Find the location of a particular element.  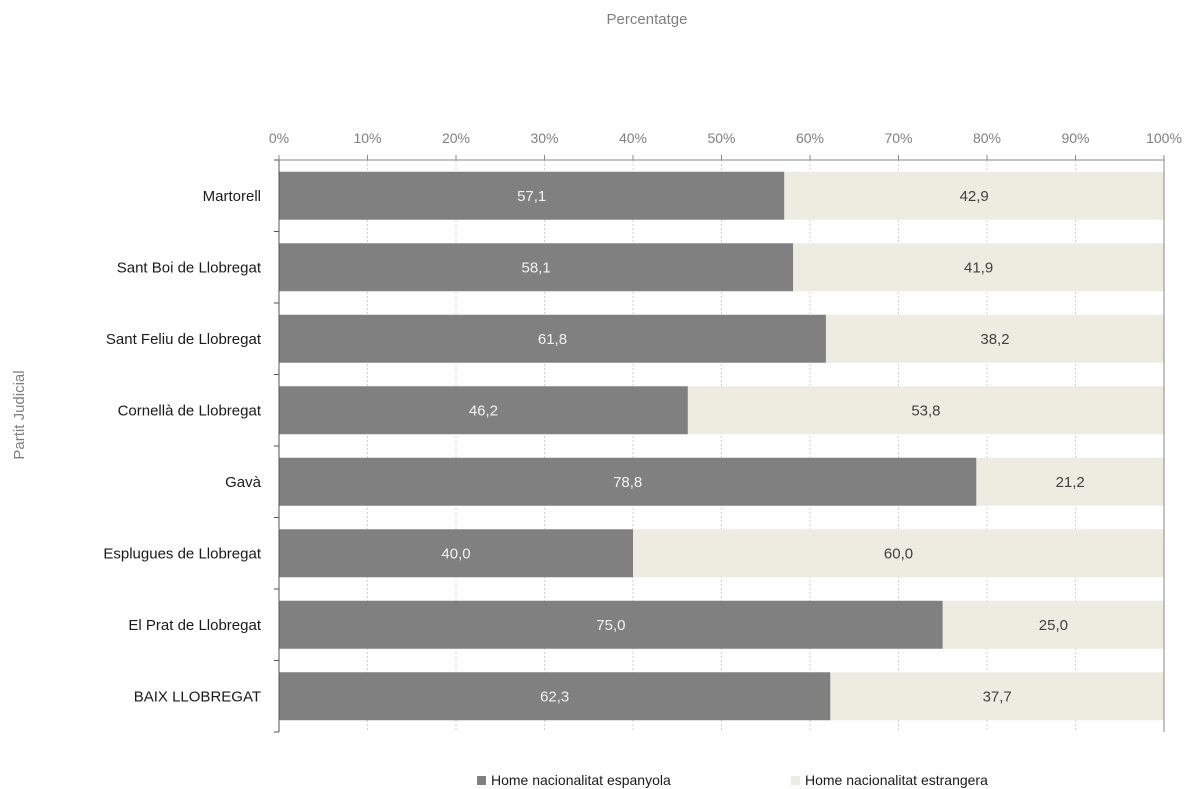

x-tick-label: 100% is located at coordinates (1164, 138).